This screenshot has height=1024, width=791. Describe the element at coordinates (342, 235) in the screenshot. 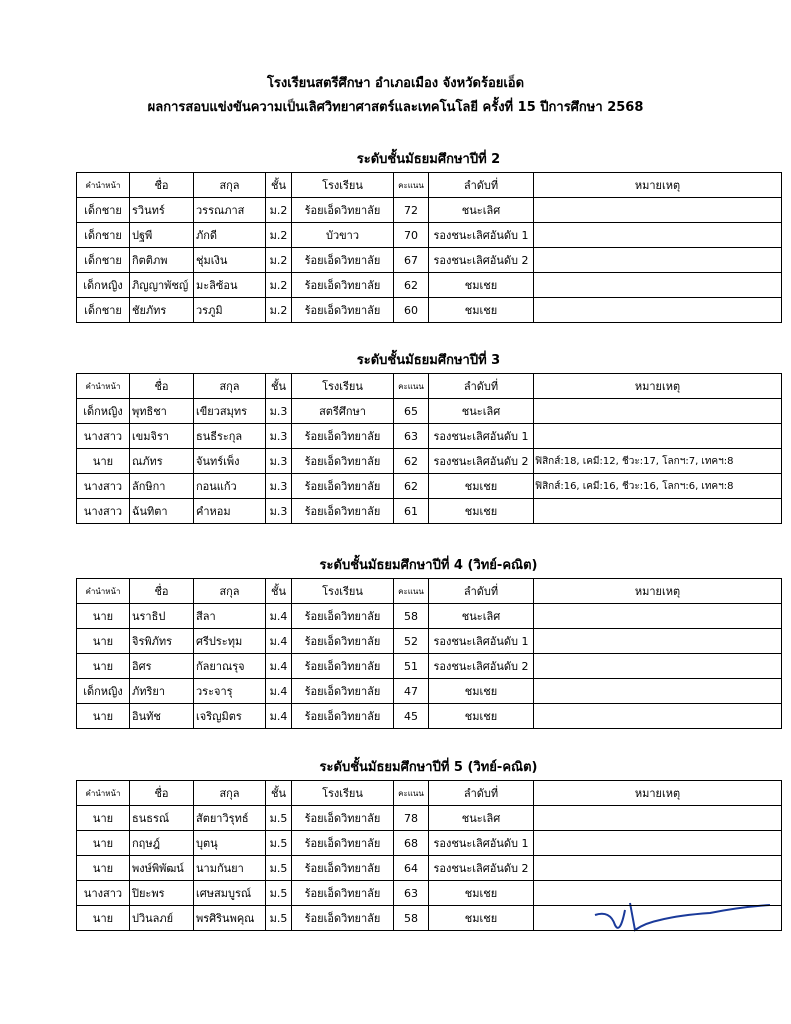

I see `cell-school: บัวขาว` at that location.